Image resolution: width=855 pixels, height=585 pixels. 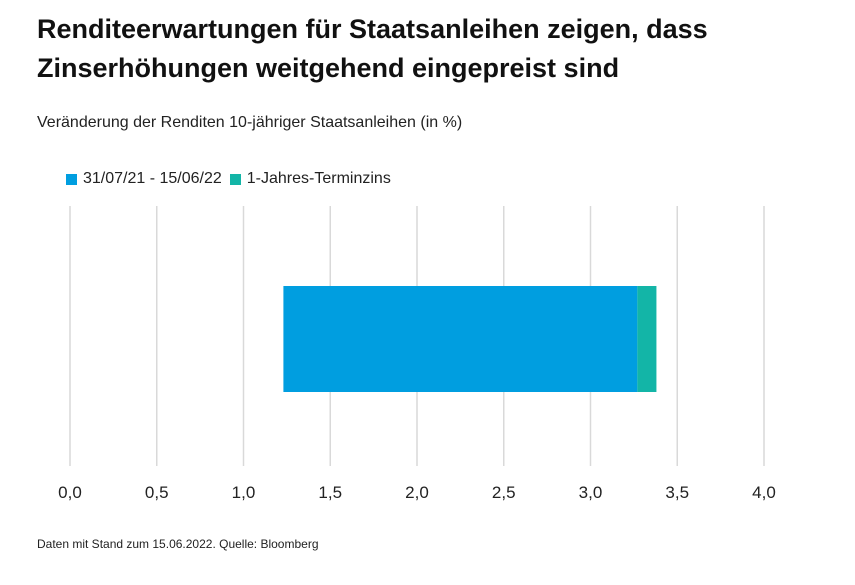 What do you see at coordinates (591, 492) in the screenshot?
I see `x-tick-label: 3,0` at bounding box center [591, 492].